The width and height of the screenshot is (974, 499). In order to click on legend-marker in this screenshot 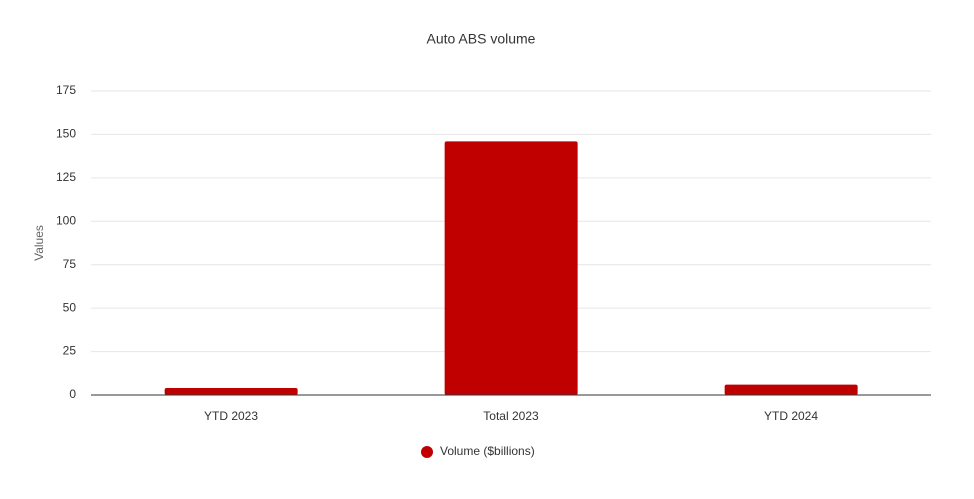, I will do `click(427, 452)`.